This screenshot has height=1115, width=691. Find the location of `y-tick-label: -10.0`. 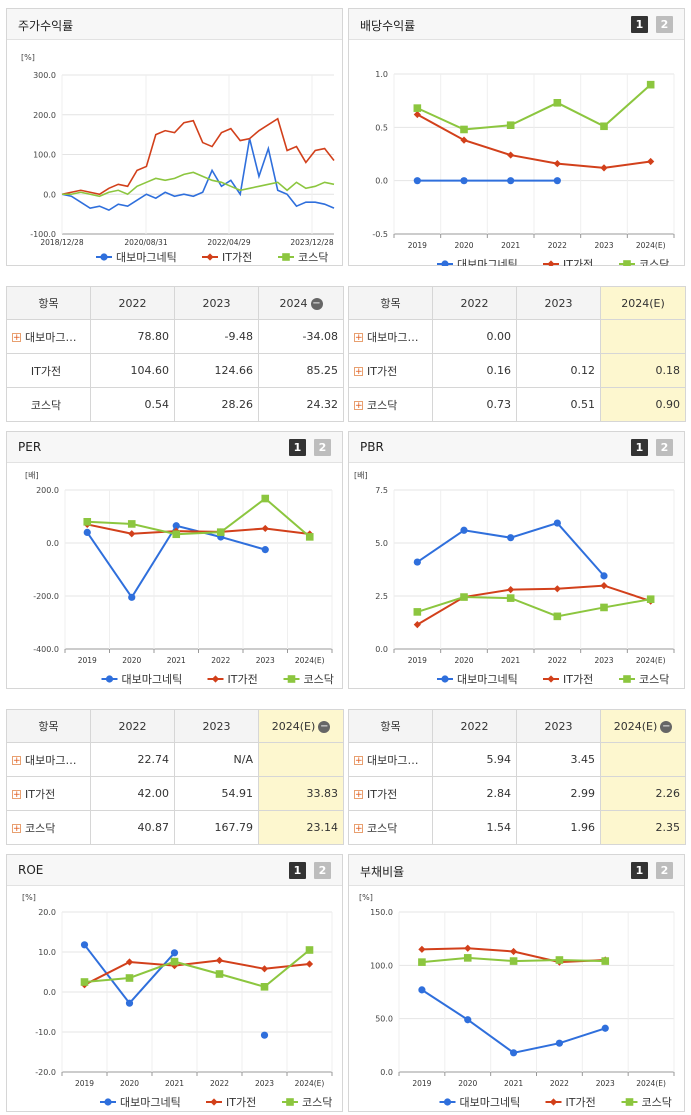

y-tick-label: -10.0 is located at coordinates (45, 1032).